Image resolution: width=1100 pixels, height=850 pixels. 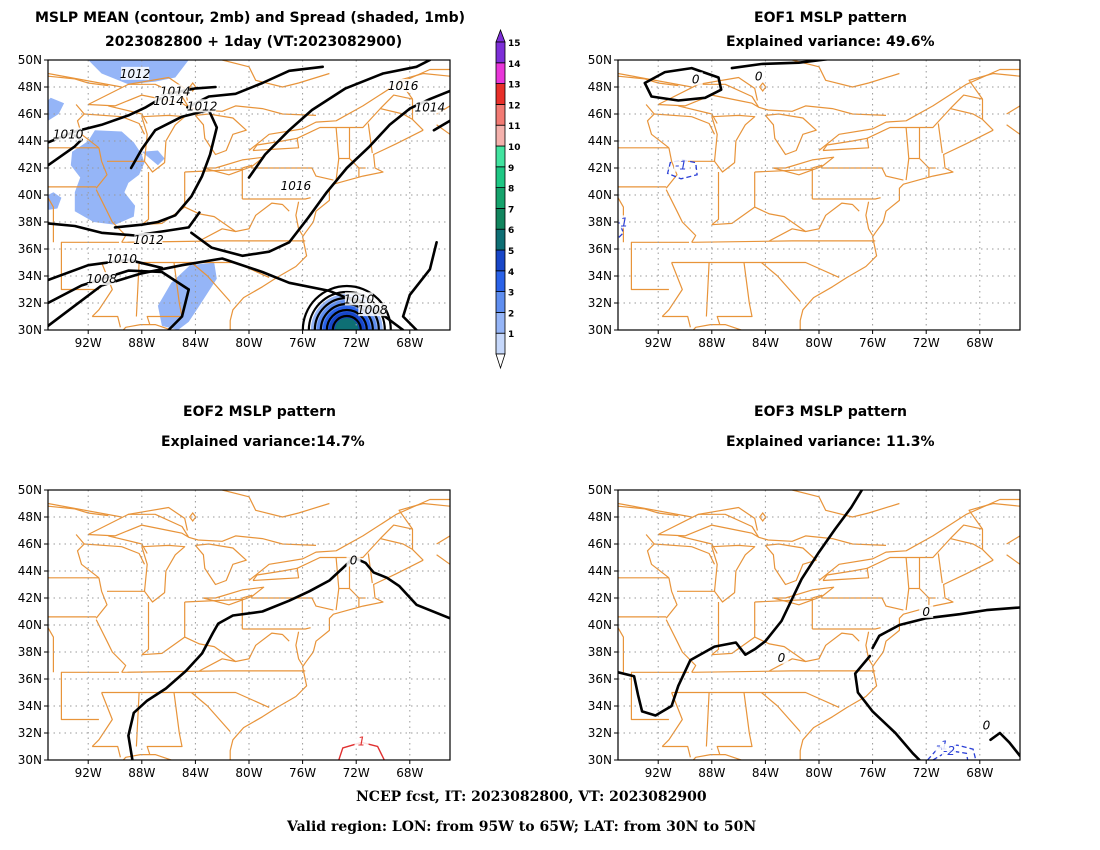 I want to click on lat-label: 48N, so click(x=30, y=87).